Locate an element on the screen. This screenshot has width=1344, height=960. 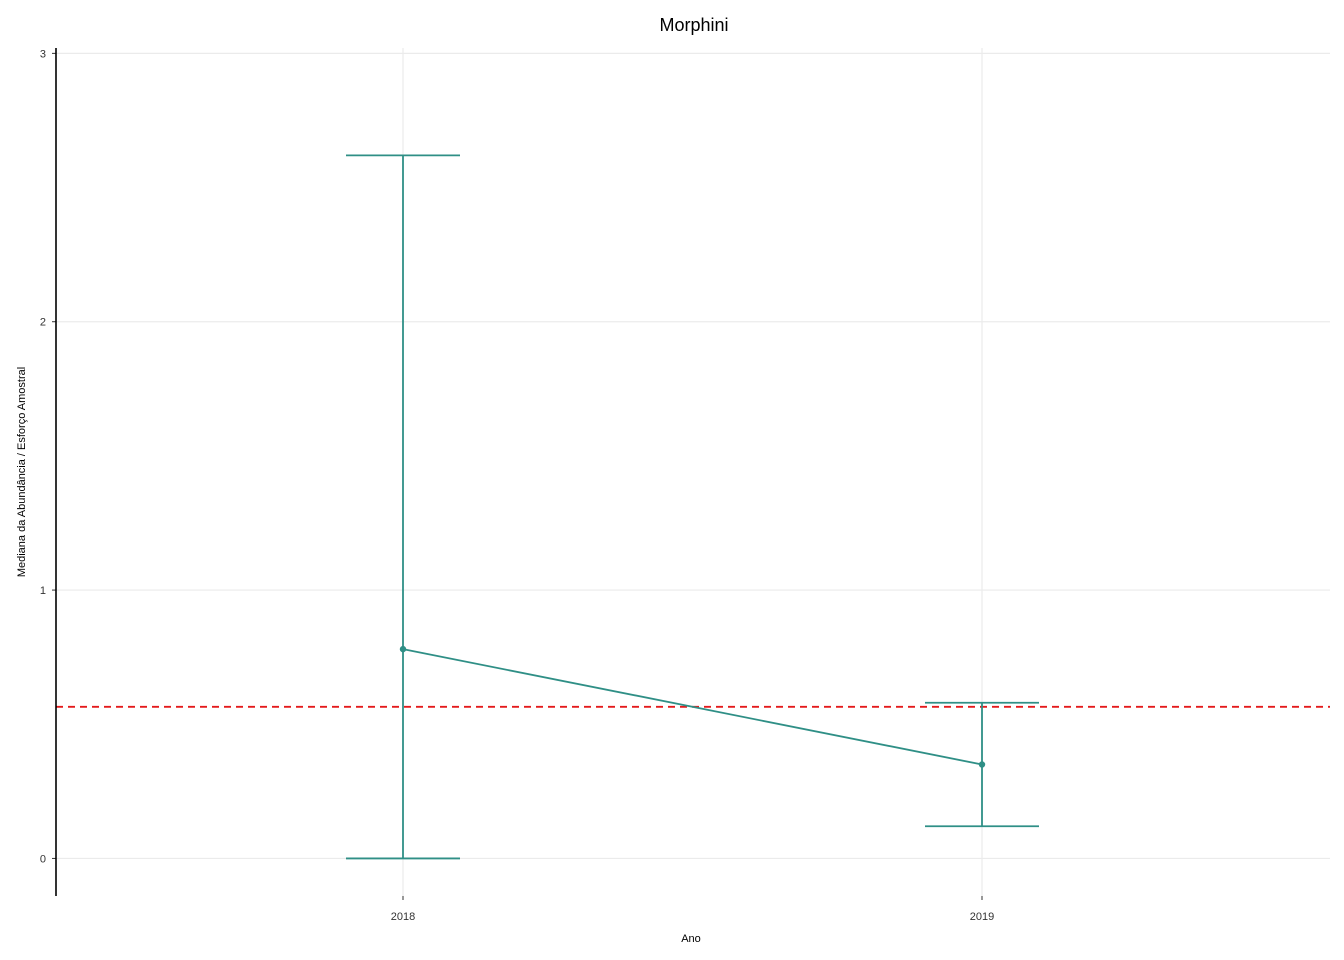
series-line is located at coordinates (692, 707).